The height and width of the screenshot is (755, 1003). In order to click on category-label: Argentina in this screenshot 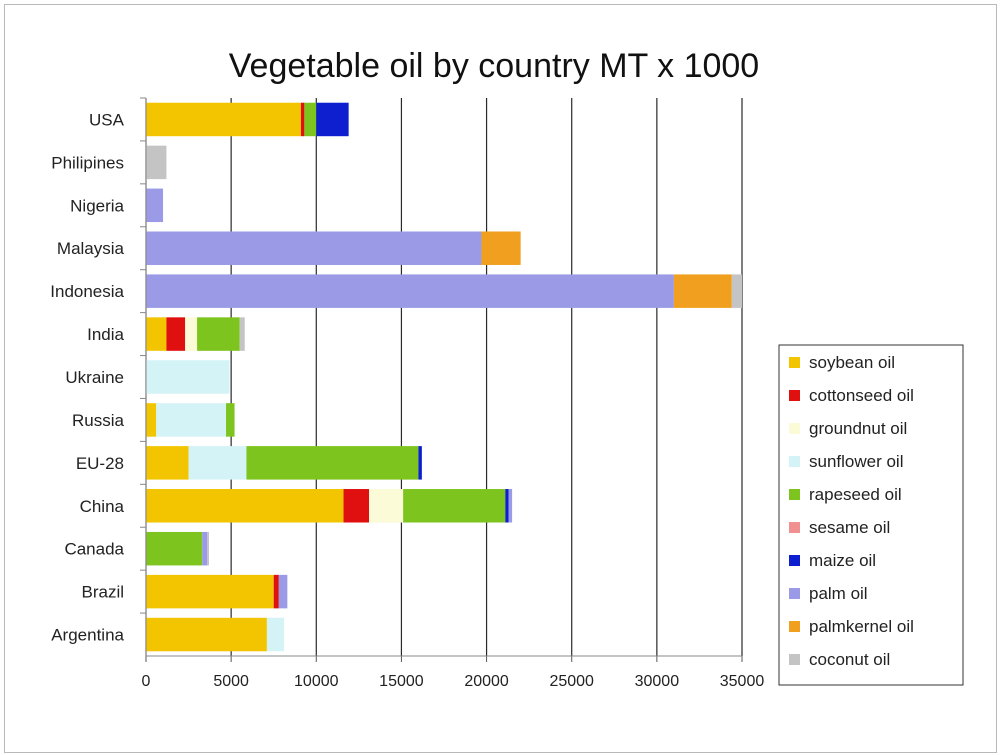, I will do `click(87, 635)`.